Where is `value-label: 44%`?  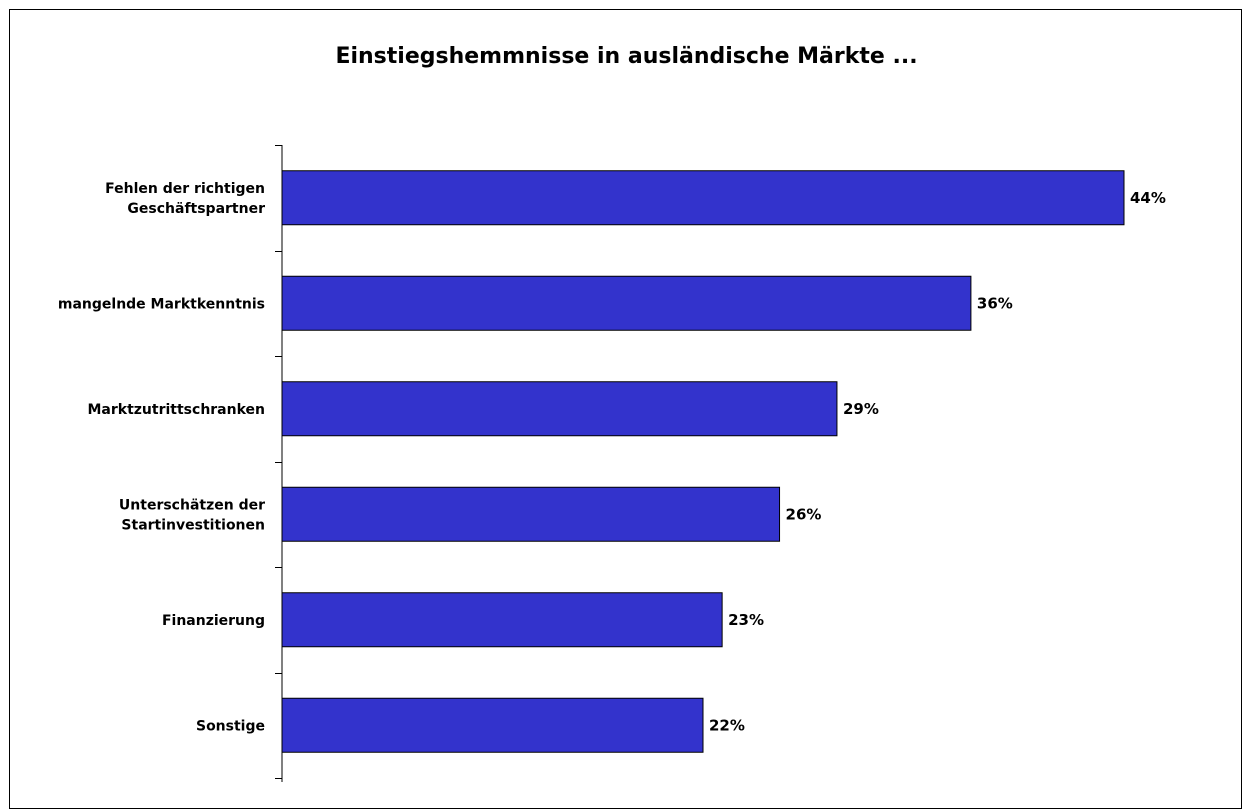 value-label: 44% is located at coordinates (1148, 198).